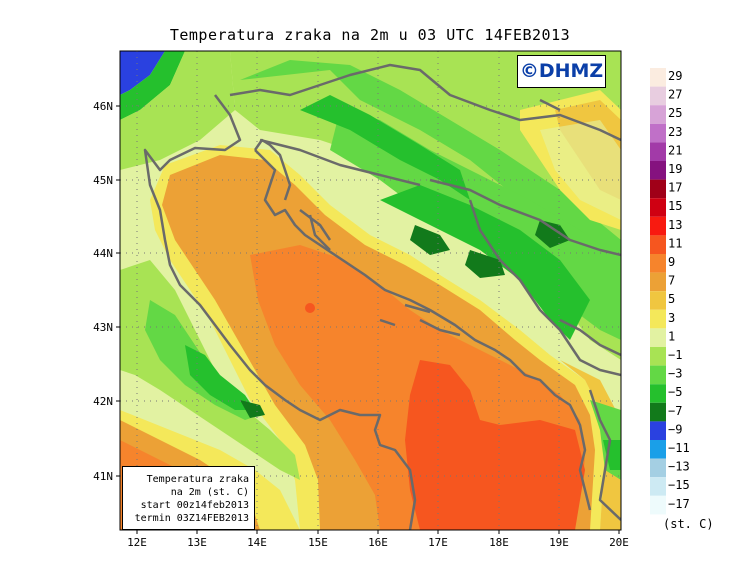 The image size is (740, 582). Describe the element at coordinates (561, 71) in the screenshot. I see `dhmz-watermark: ©DHMZ` at that location.